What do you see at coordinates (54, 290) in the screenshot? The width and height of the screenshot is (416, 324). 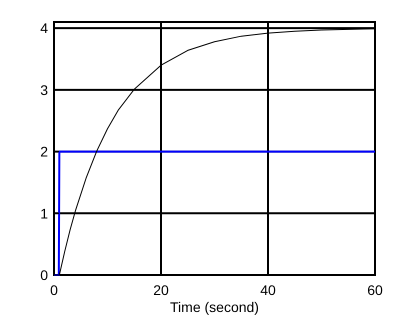 I see `x-tick-label: 0` at bounding box center [54, 290].